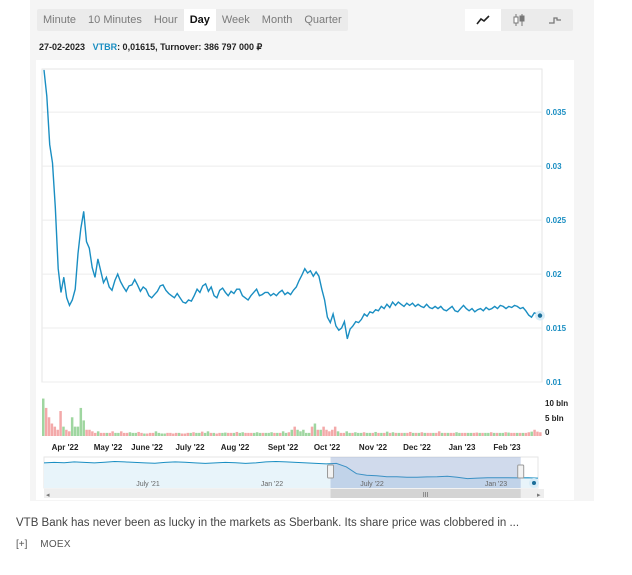  Describe the element at coordinates (556, 403) in the screenshot. I see `volume-tick-label: 10 bln` at that location.